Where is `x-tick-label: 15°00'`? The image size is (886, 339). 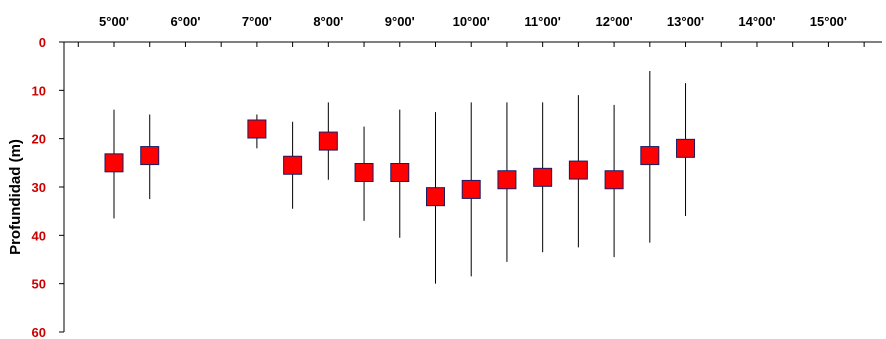
x-tick-label: 15°00' is located at coordinates (828, 21).